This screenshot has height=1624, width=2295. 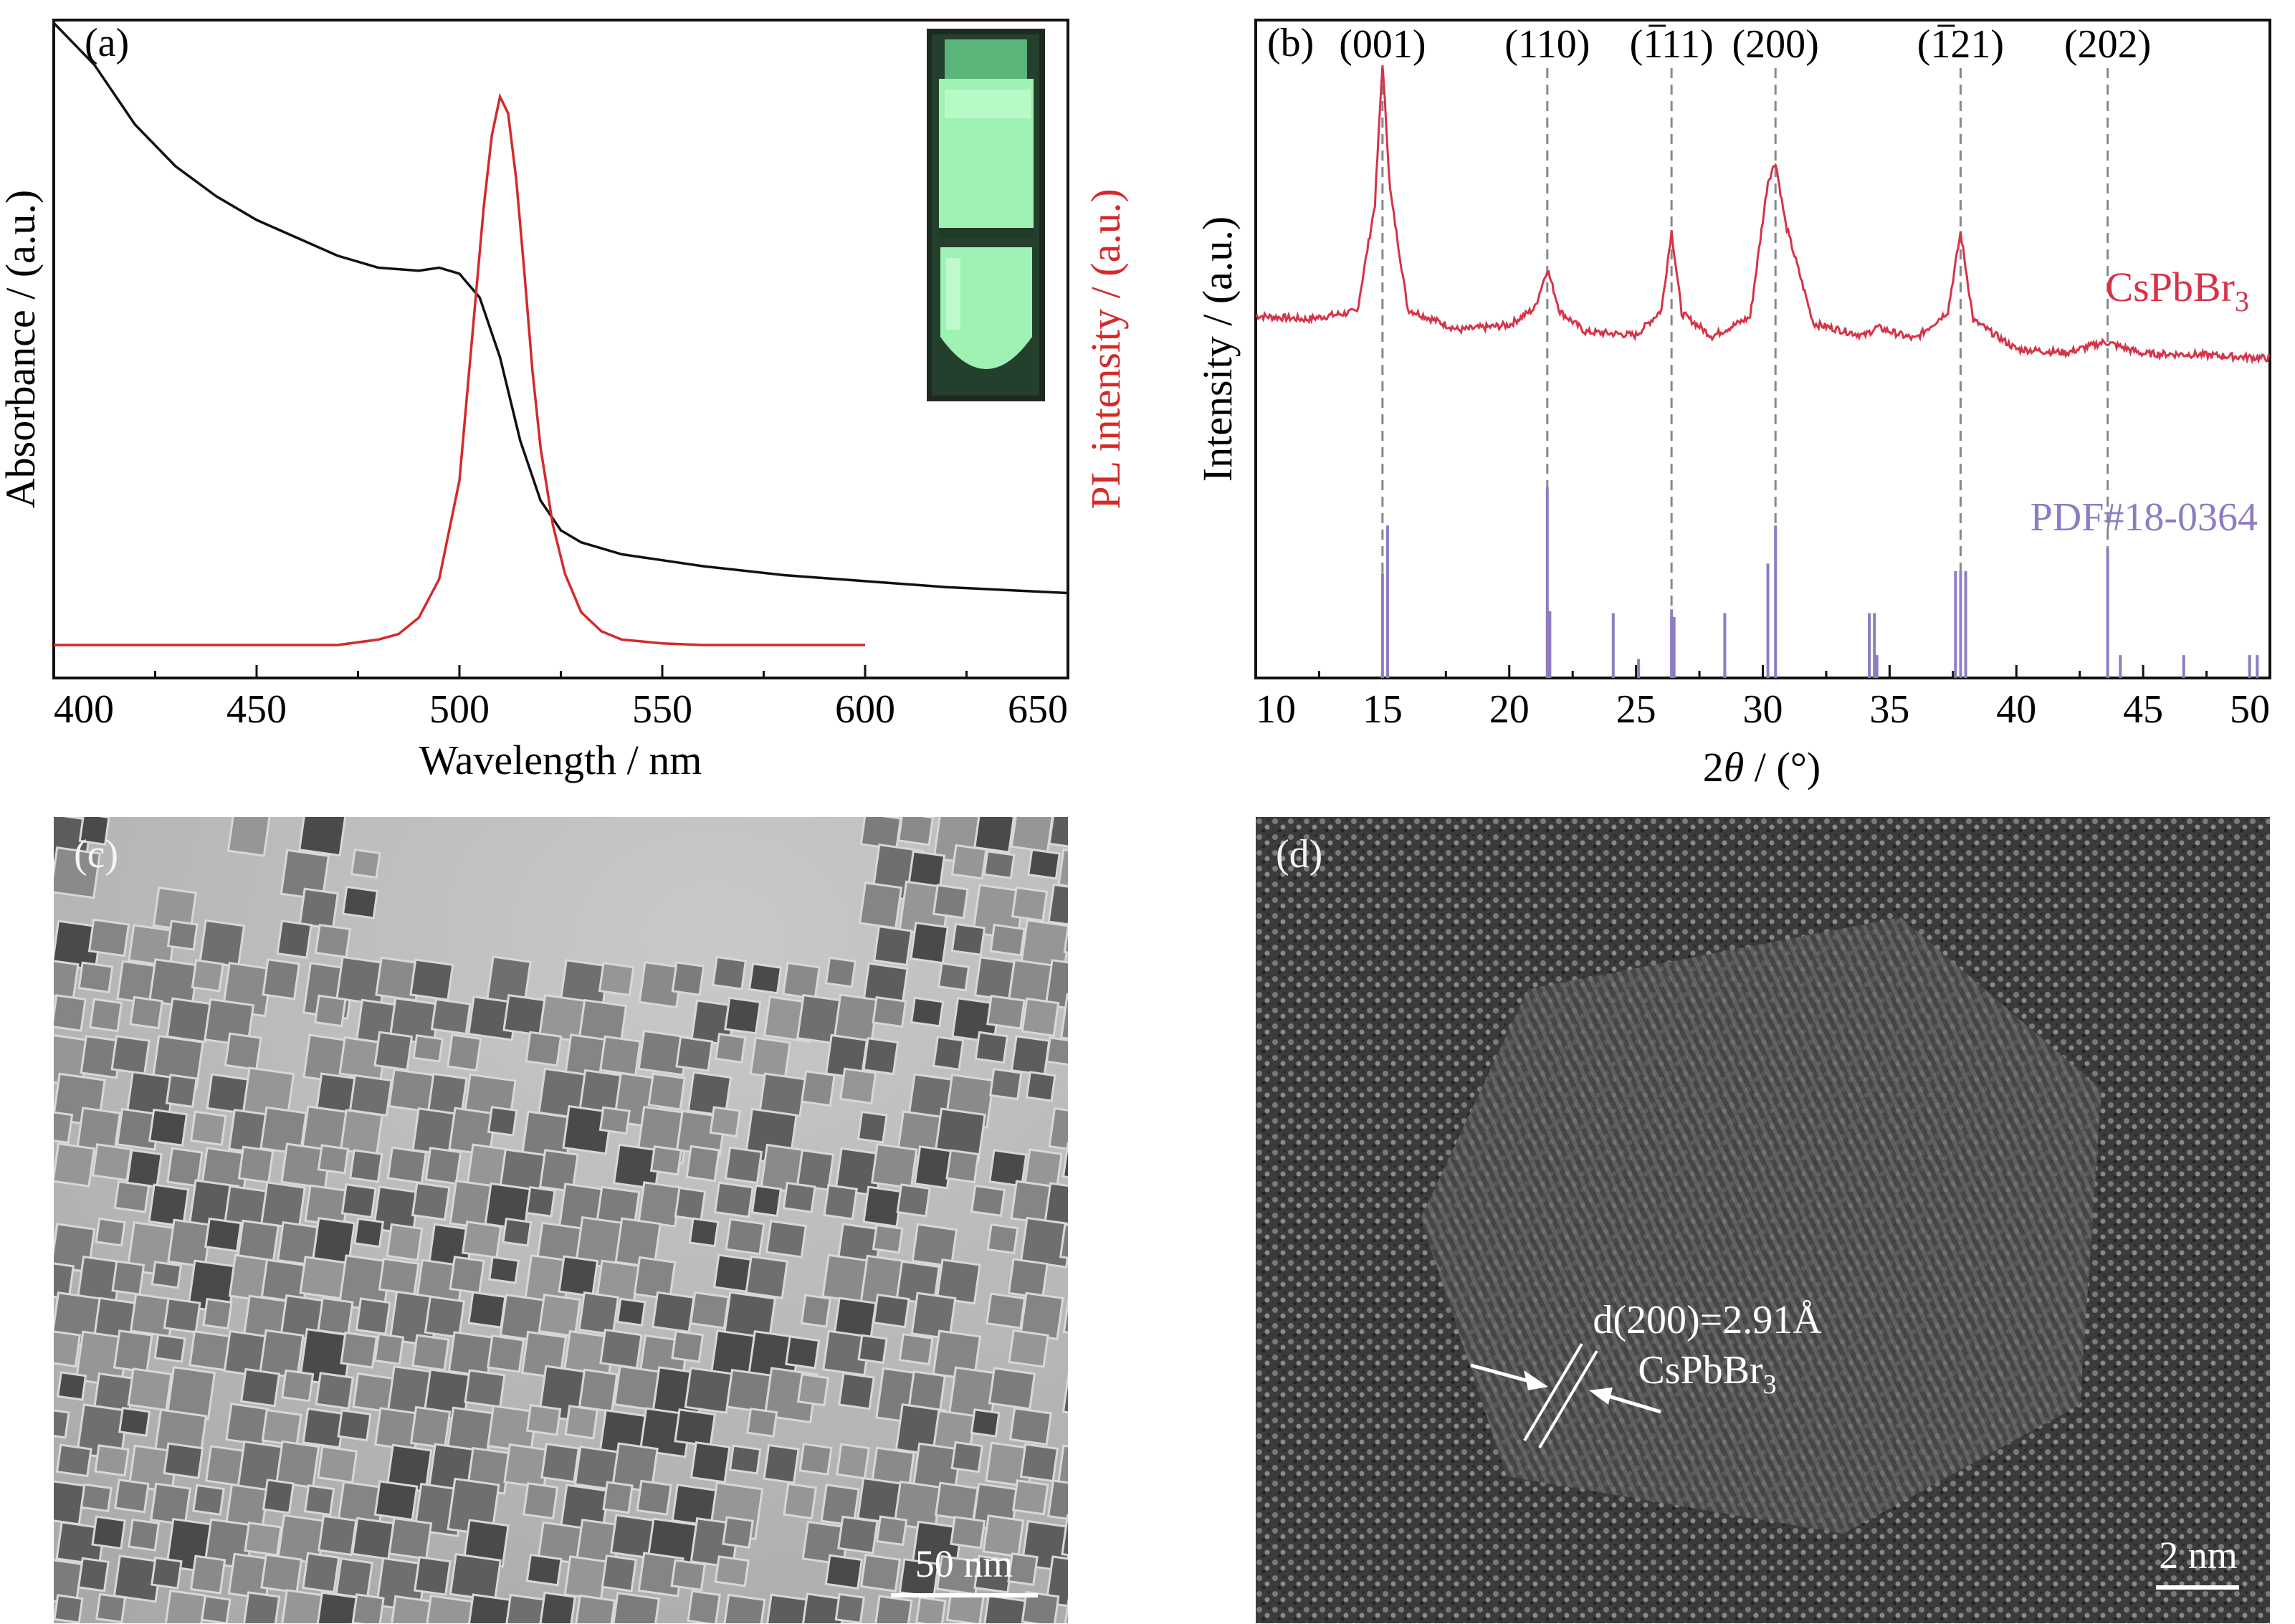 What do you see at coordinates (1038, 709) in the screenshot?
I see `x-tick-label: 650` at bounding box center [1038, 709].